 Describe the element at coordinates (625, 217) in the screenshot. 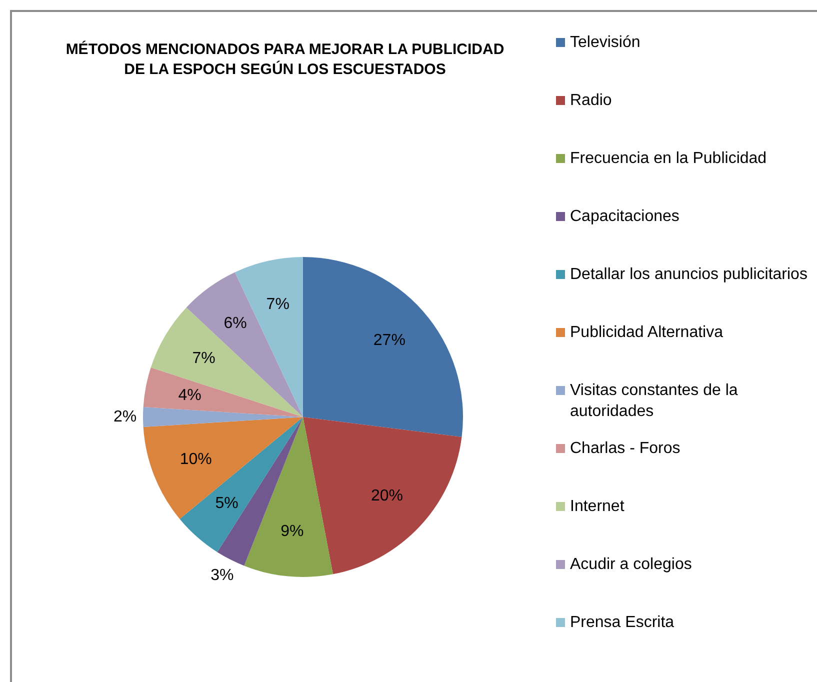

I see `legend-label: Capacitaciones` at that location.